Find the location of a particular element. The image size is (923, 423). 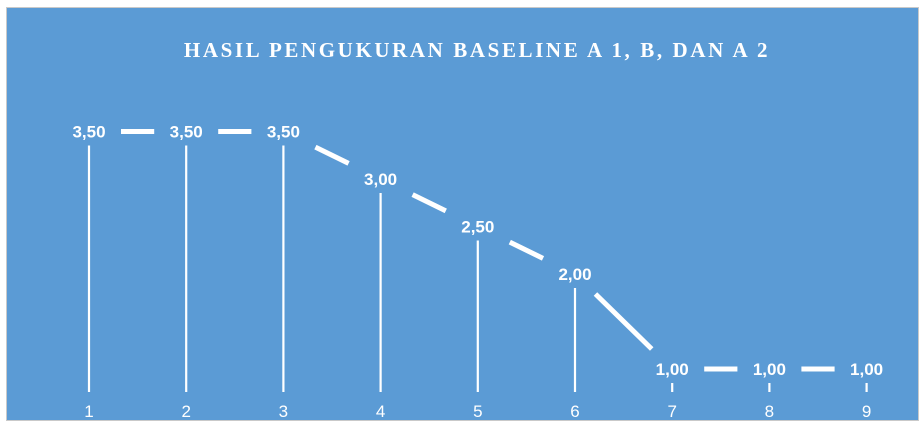

x-tick-label-3: 3 is located at coordinates (283, 411).